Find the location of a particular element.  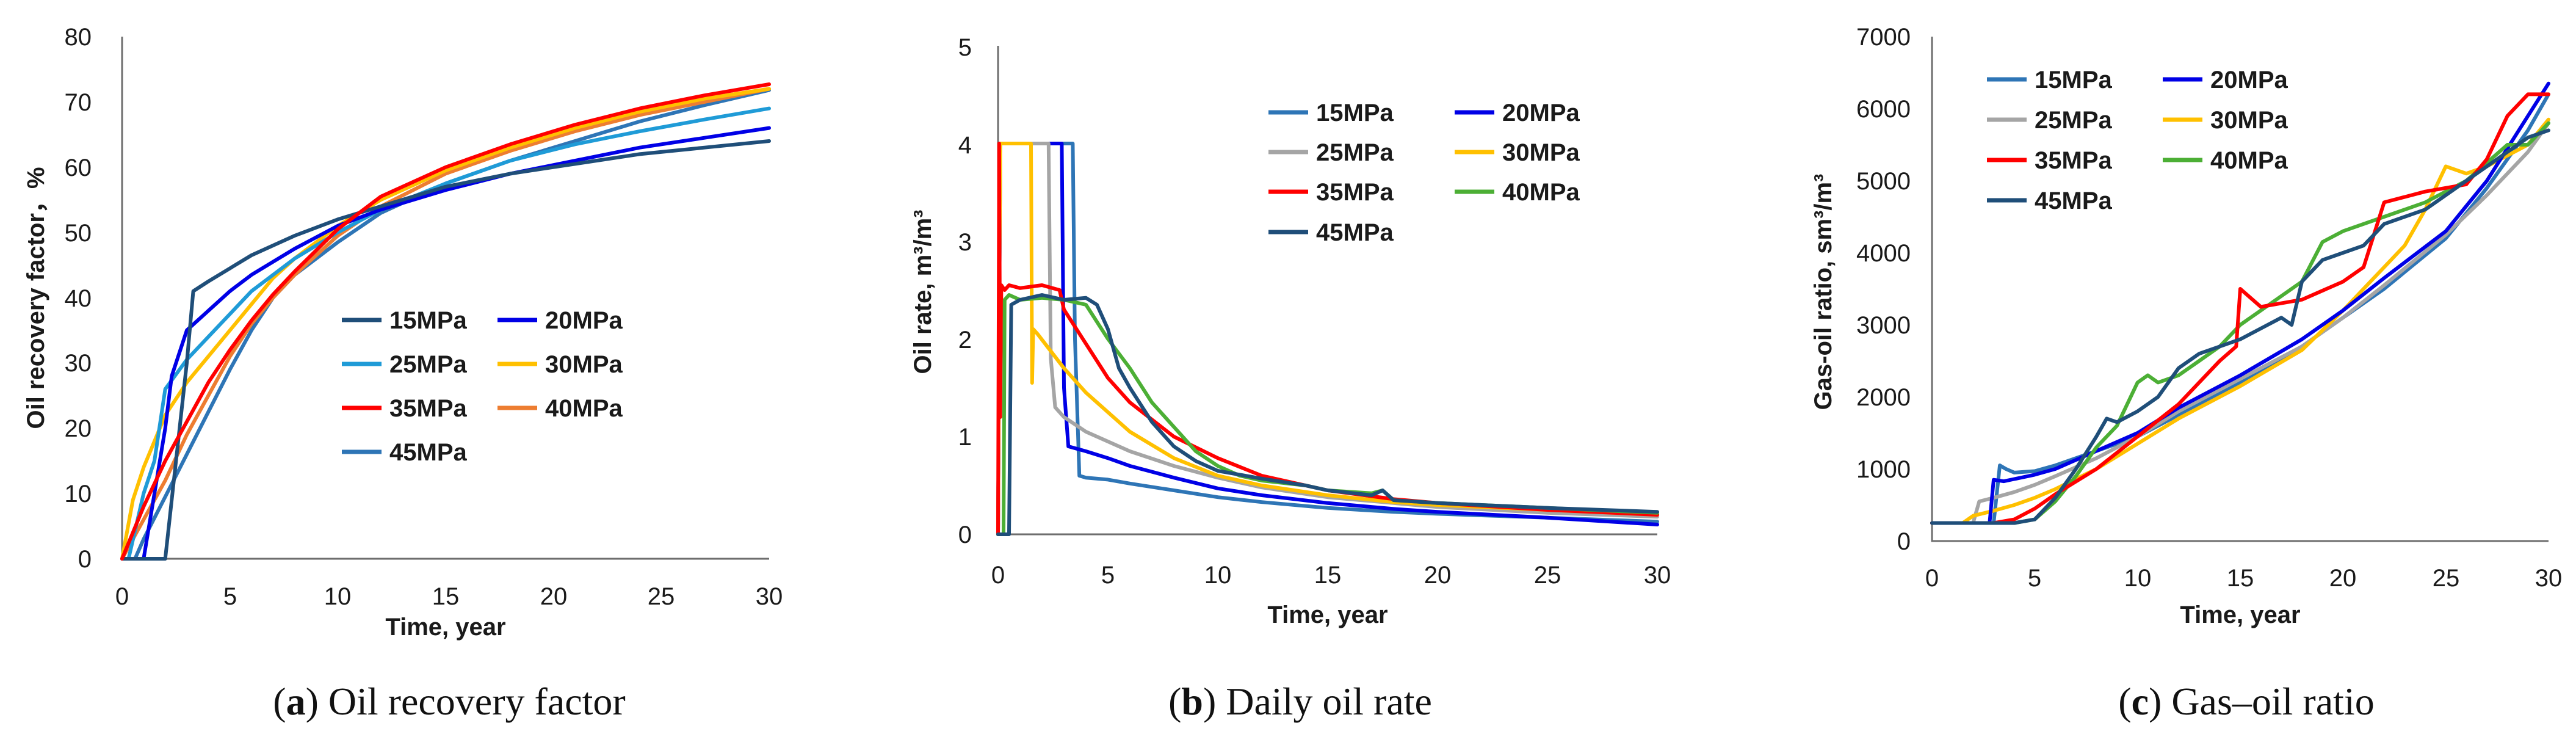

panel-c-series-45MPa is located at coordinates (2240, 326).